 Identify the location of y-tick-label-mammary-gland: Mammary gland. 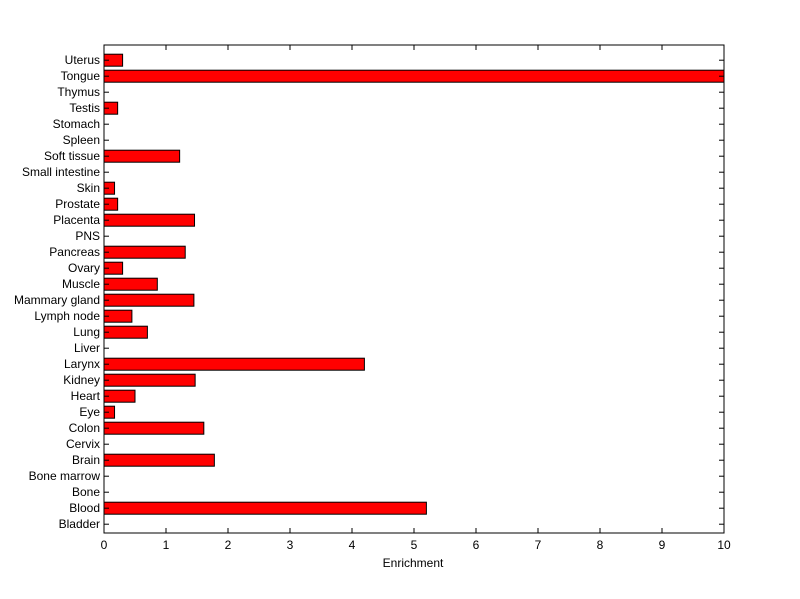
(57, 300).